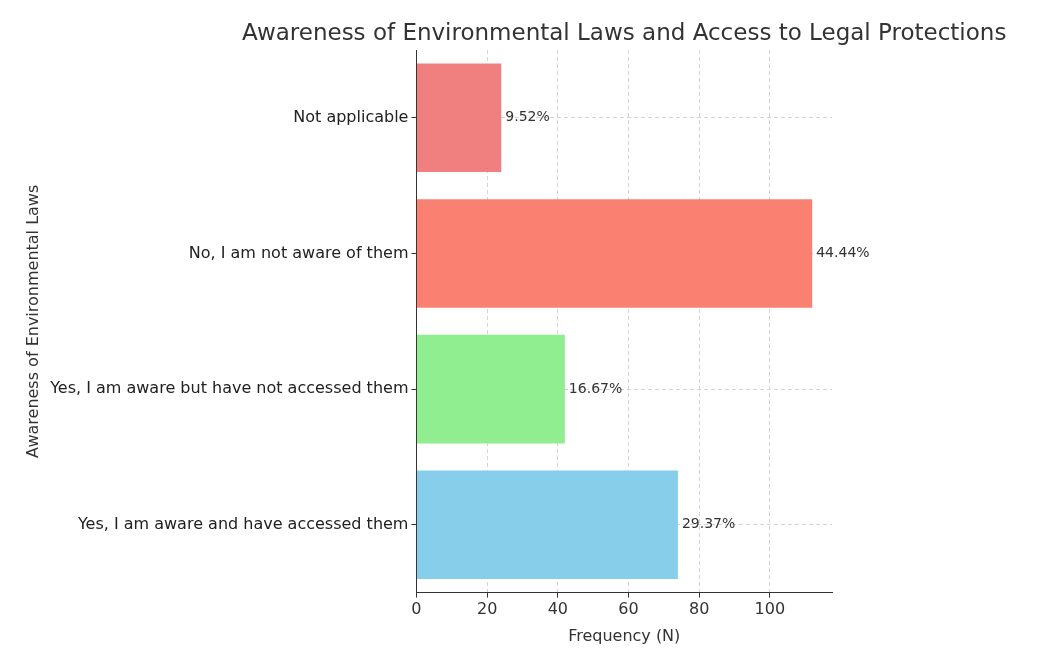 The height and width of the screenshot is (660, 1052). I want to click on chart-title: Awareness of Environmental Laws and Access to Legal Protections, so click(624, 32).